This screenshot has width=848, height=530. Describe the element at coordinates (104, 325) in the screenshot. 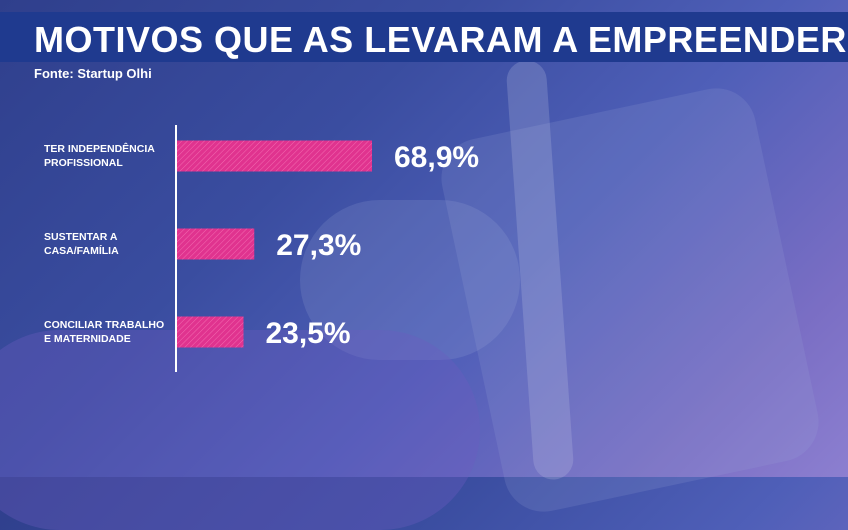

I see `category-label-line: CONCILIAR TRABALHO` at that location.